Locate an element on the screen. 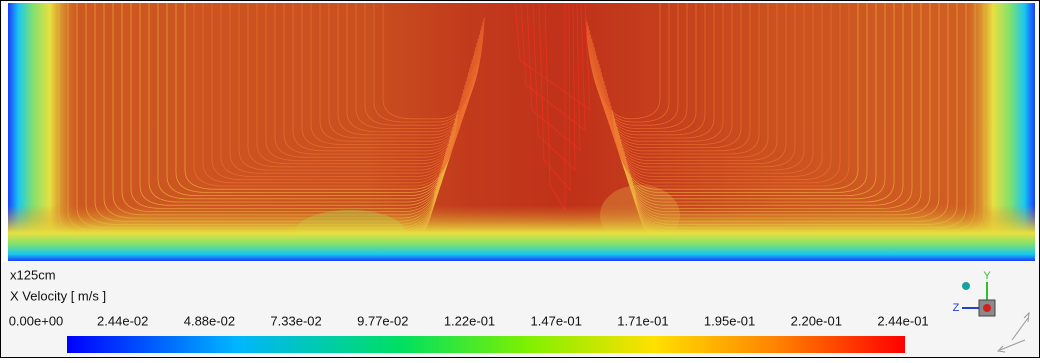 This screenshot has height=363, width=1040. colorbar-tick-label: 1.47e-01 is located at coordinates (556, 320).